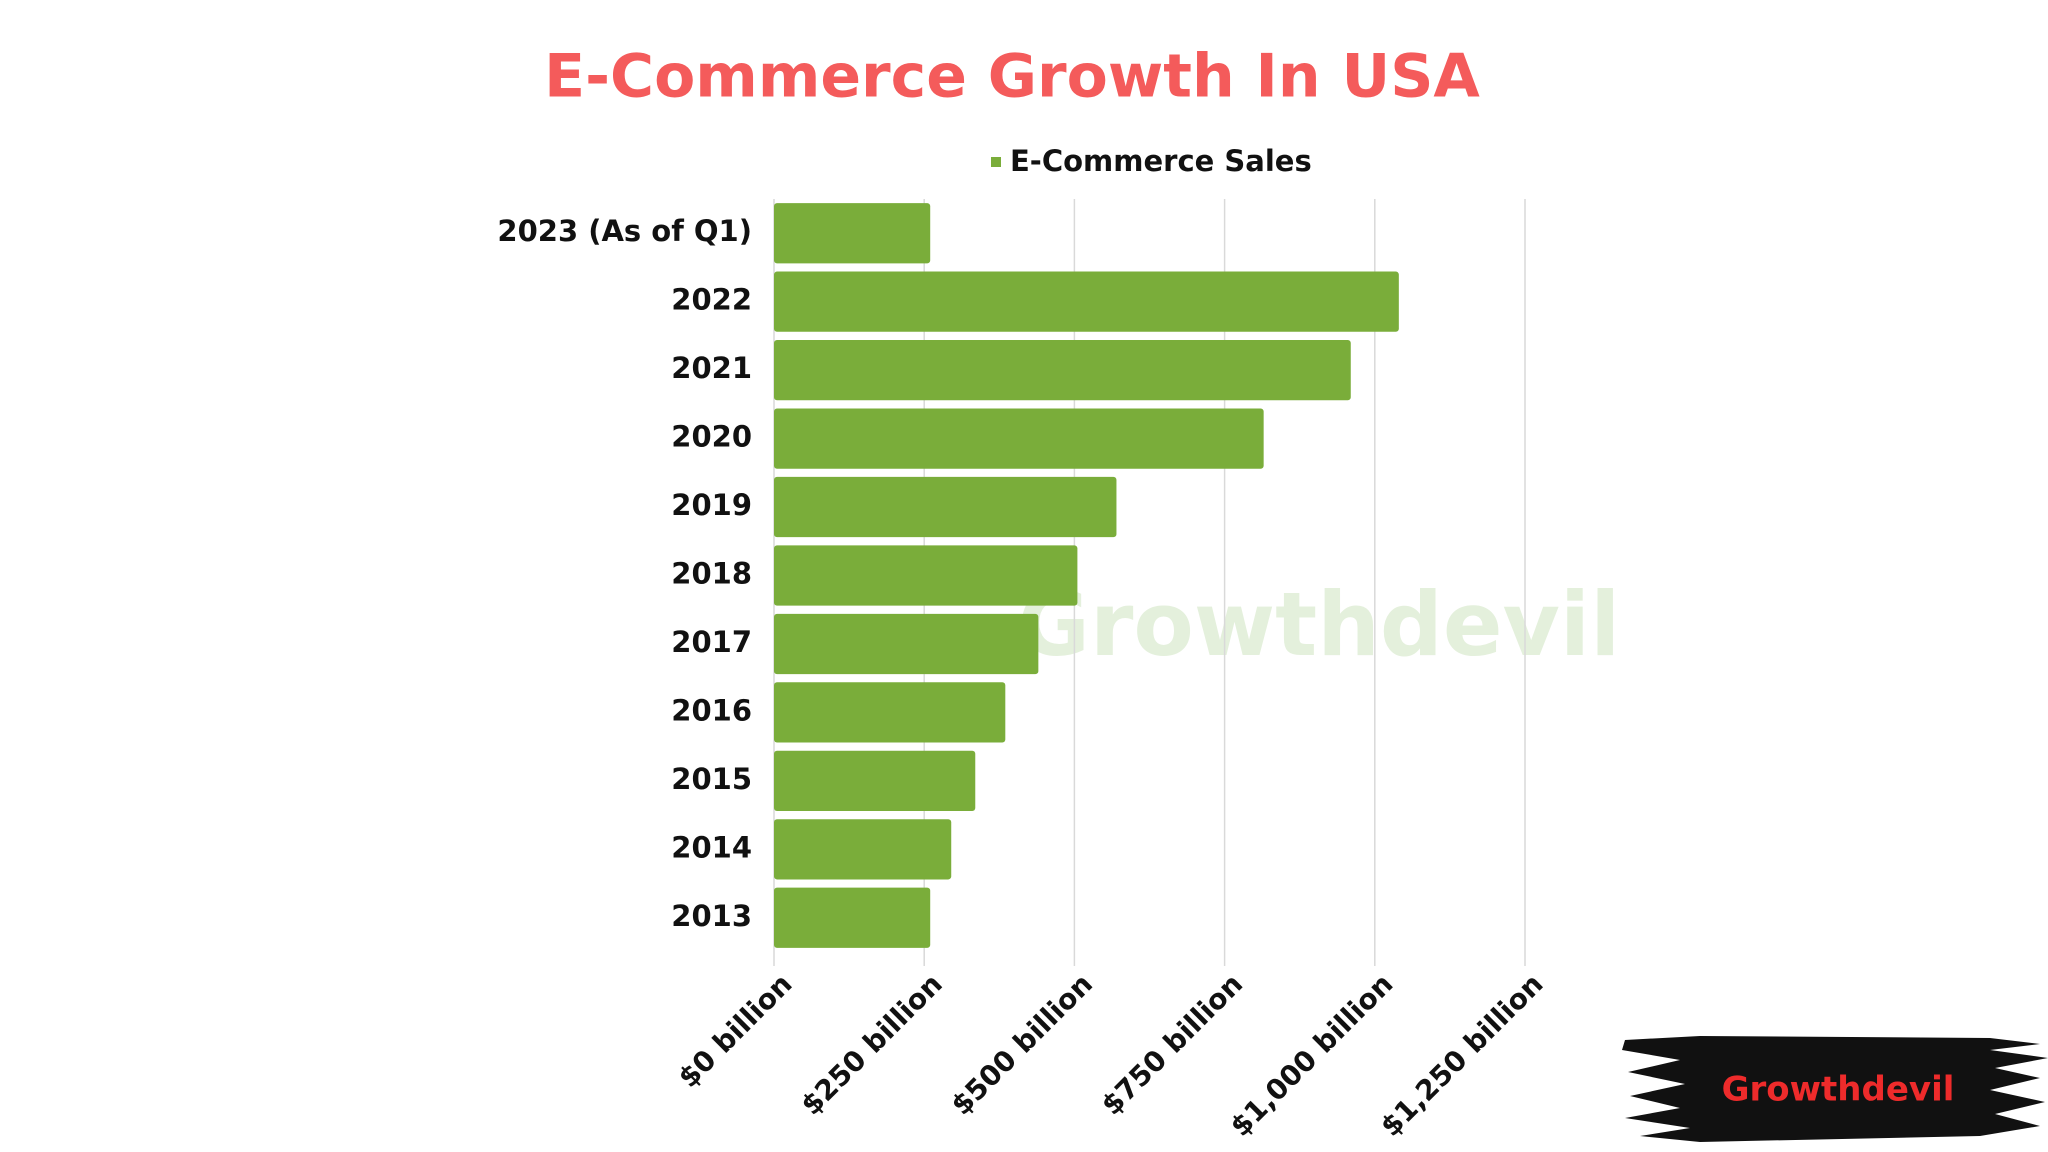 This screenshot has width=2048, height=1152. What do you see at coordinates (624, 231) in the screenshot?
I see `y-tick-label: 2023 (As of Q1)` at bounding box center [624, 231].